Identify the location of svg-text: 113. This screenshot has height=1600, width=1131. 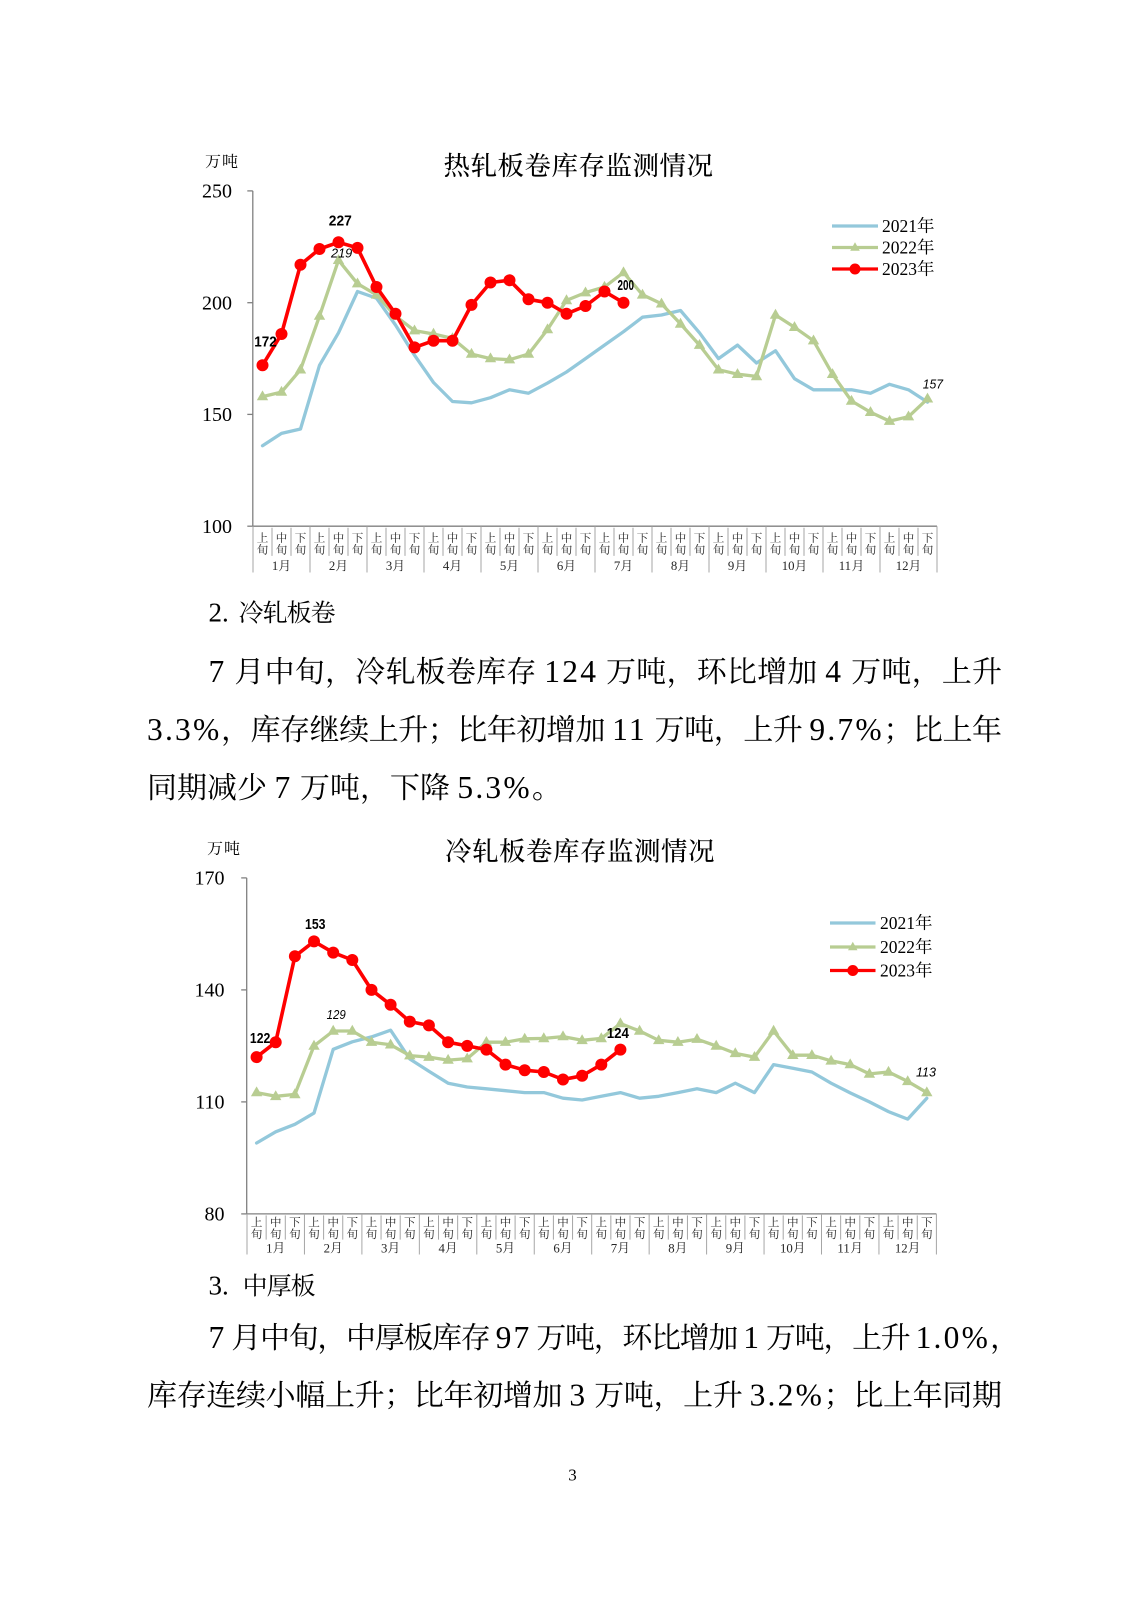
(926, 1072).